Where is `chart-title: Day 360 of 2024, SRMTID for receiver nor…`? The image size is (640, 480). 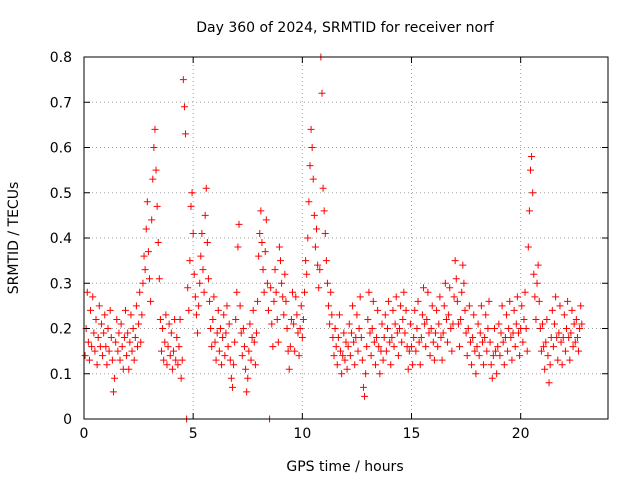 chart-title: Day 360 of 2024, SRMTID for receiver nor… is located at coordinates (345, 28).